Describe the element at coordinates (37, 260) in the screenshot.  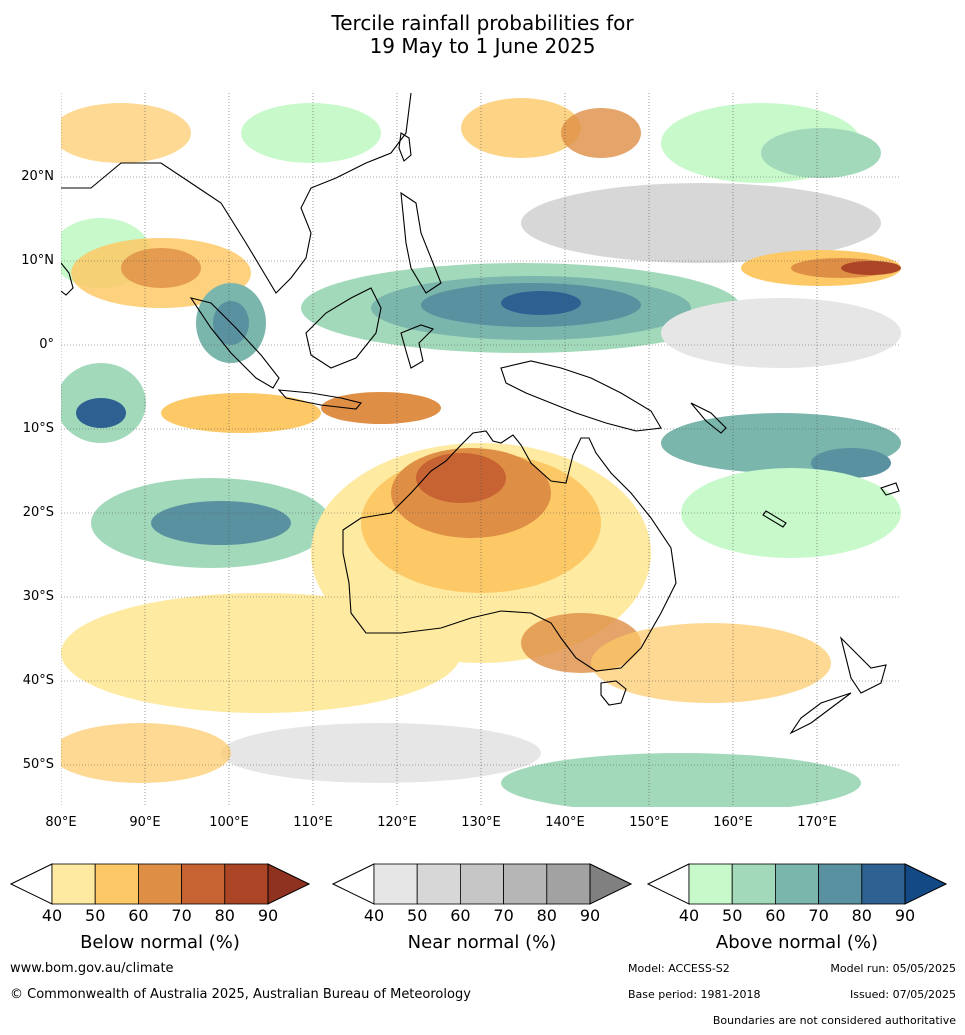
I see `latitude-label: 10°N` at that location.